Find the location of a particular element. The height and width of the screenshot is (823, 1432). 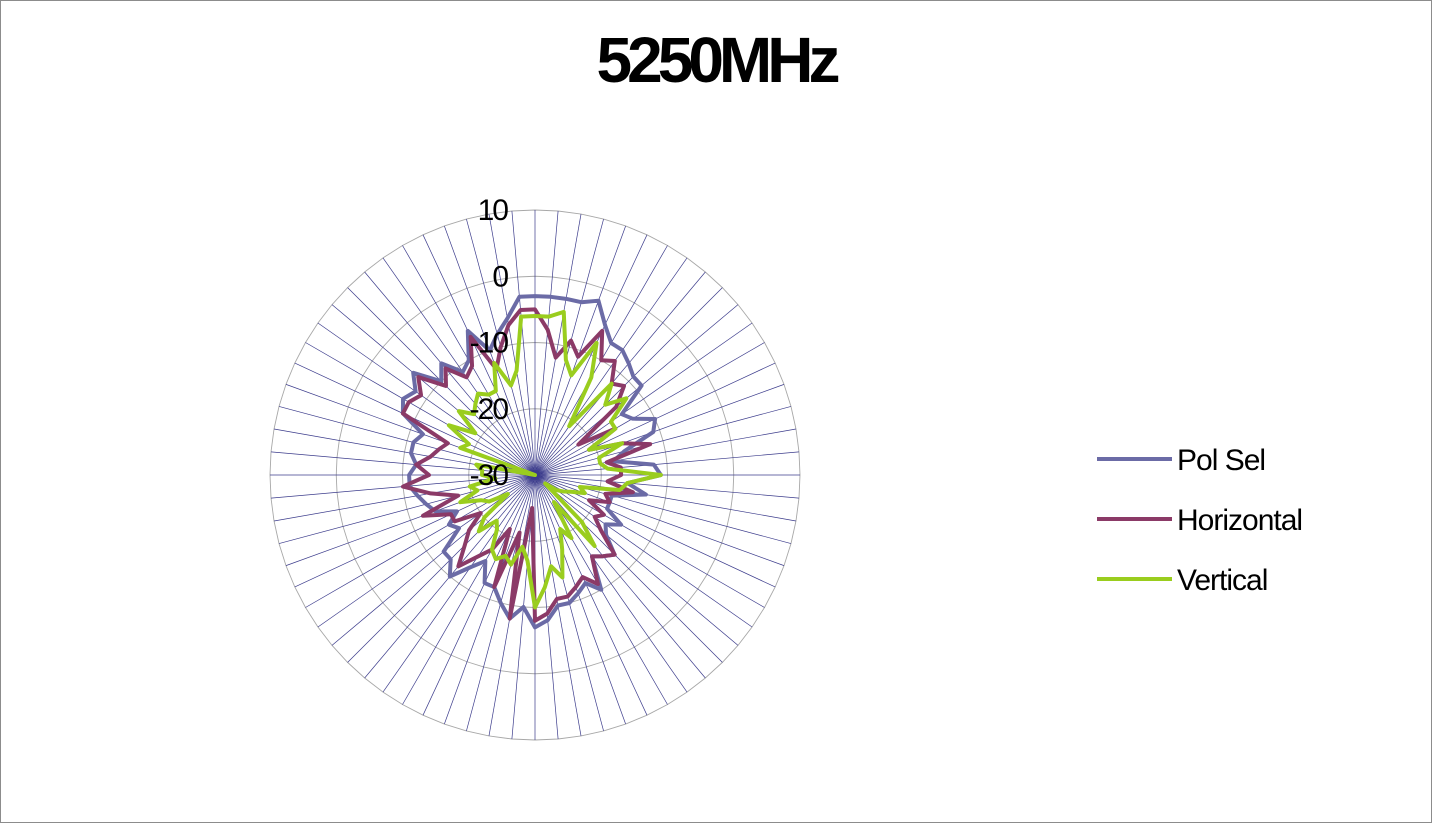

tick-label: -20 is located at coordinates (489, 409).